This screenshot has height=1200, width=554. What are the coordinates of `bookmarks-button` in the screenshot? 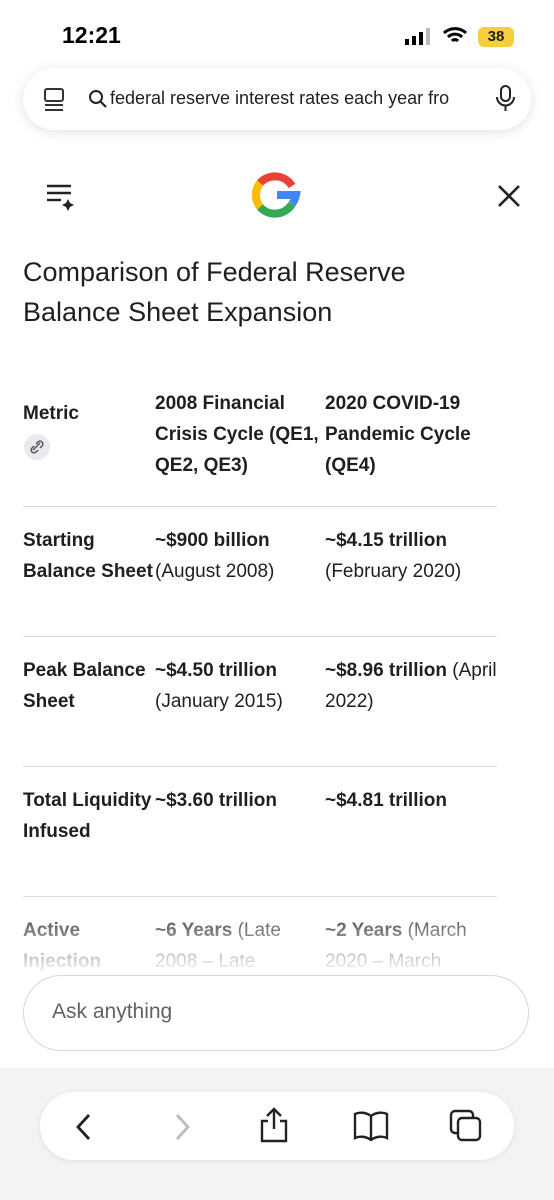 It's located at (371, 1126).